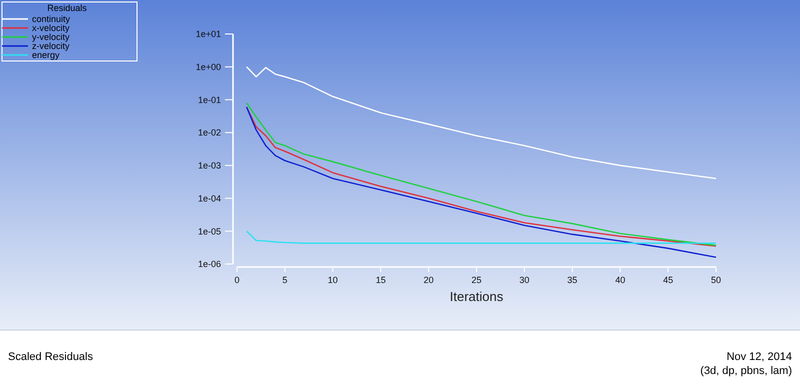 This screenshot has height=384, width=800. I want to click on x-tick-label: 35, so click(572, 280).